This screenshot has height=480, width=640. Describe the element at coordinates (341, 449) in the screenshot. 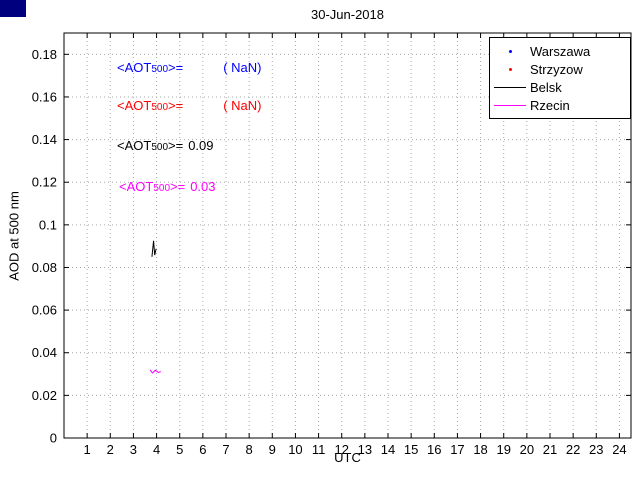

I see `svg-text: 12` at that location.